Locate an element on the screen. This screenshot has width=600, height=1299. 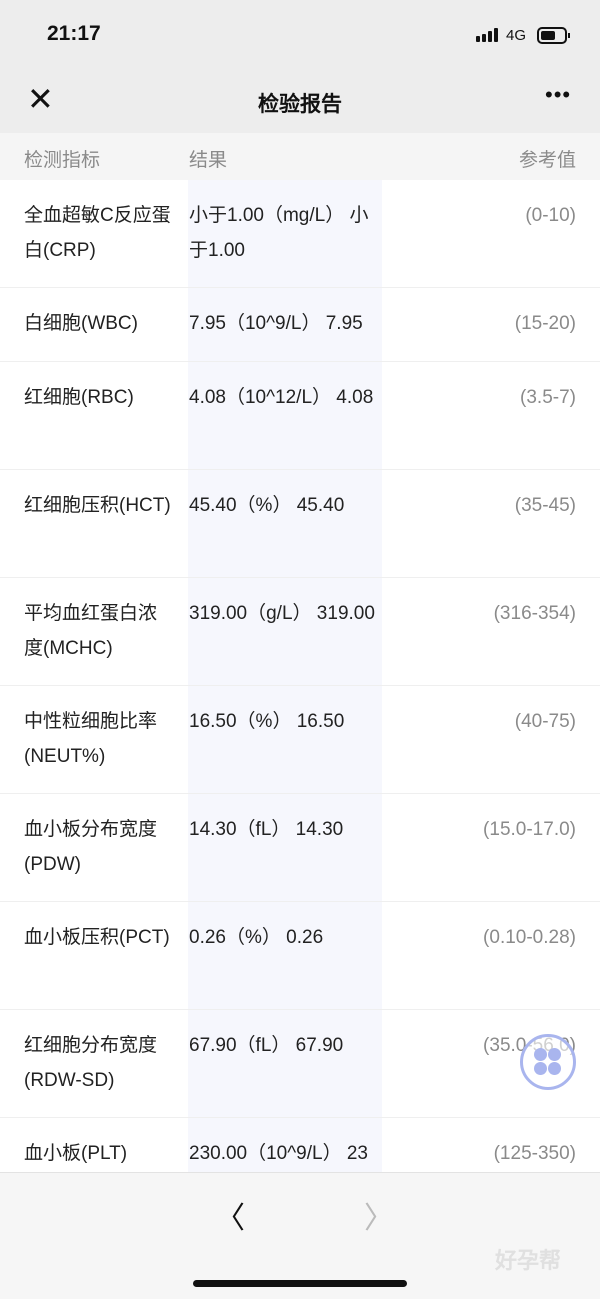
row-name: 红细胞(RBC) is located at coordinates (79, 397).